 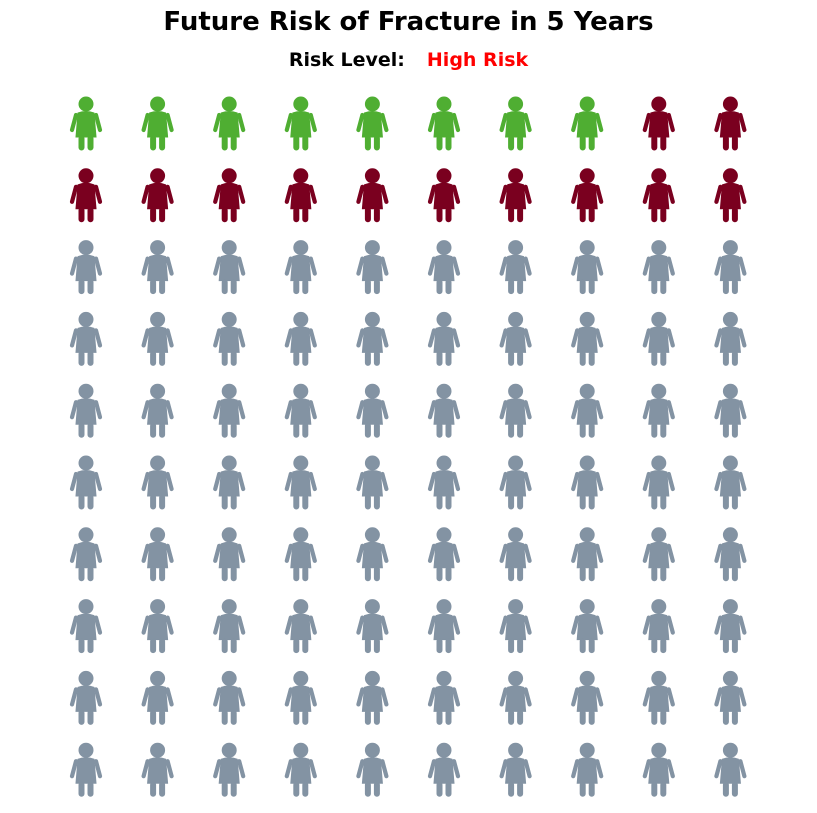 I want to click on risk-level-value: High Risk, so click(x=477, y=60).